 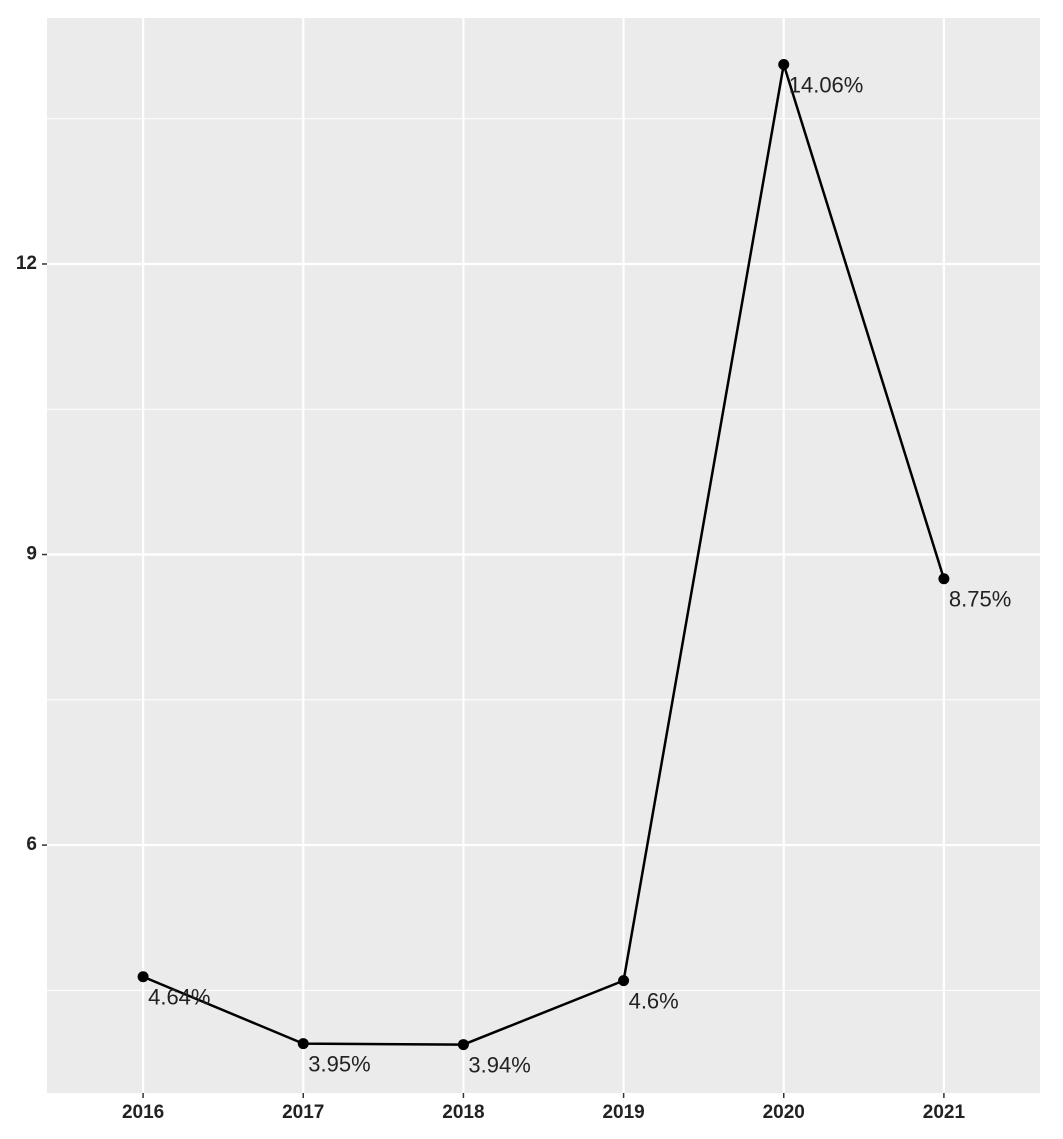 I want to click on x-tick-label: 2020, so click(x=784, y=1112).